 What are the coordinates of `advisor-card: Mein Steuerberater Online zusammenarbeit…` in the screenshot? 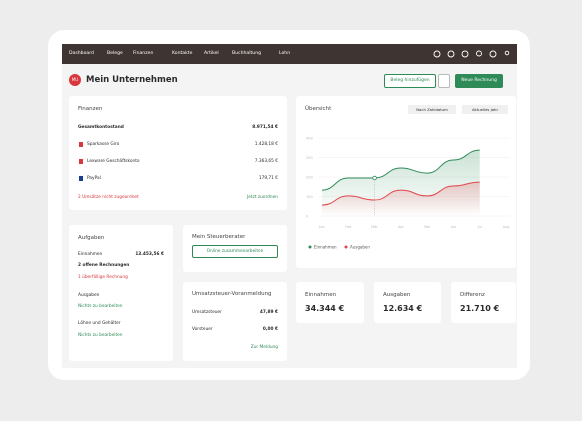 It's located at (235, 248).